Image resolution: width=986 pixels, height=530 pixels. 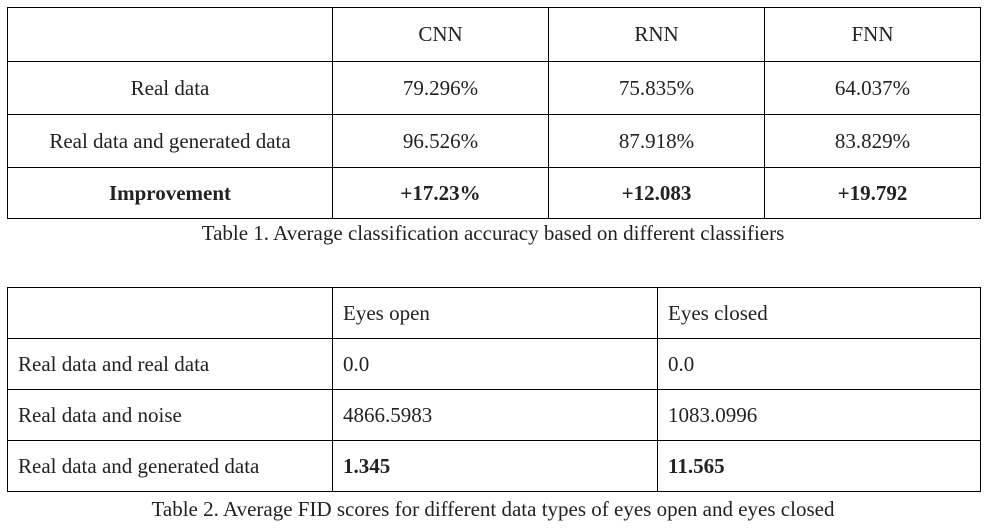 What do you see at coordinates (656, 193) in the screenshot?
I see `table-cell: +12.083` at bounding box center [656, 193].